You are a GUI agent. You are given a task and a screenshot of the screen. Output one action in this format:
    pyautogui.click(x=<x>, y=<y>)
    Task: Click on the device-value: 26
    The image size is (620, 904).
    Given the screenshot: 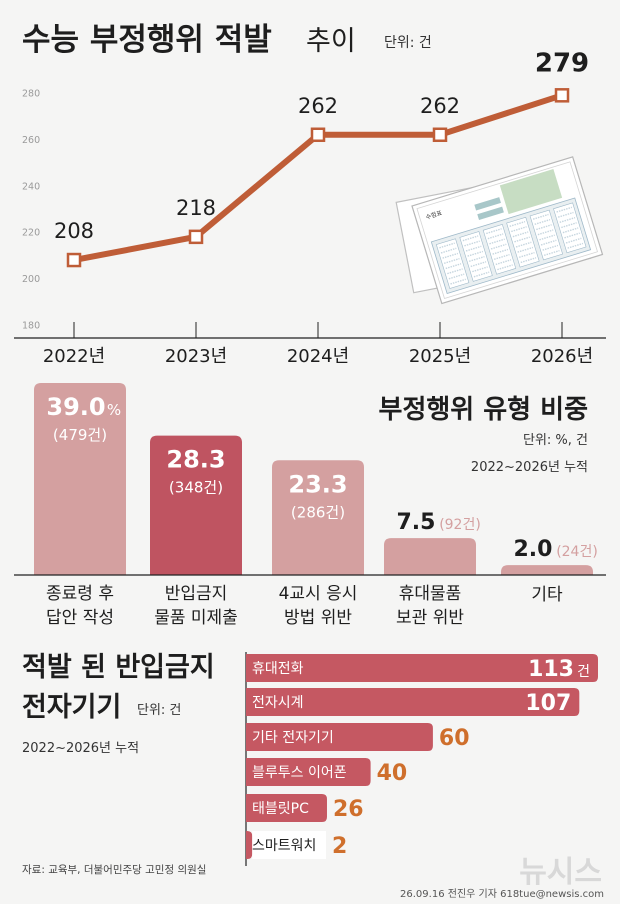 What is the action you would take?
    pyautogui.click(x=348, y=809)
    